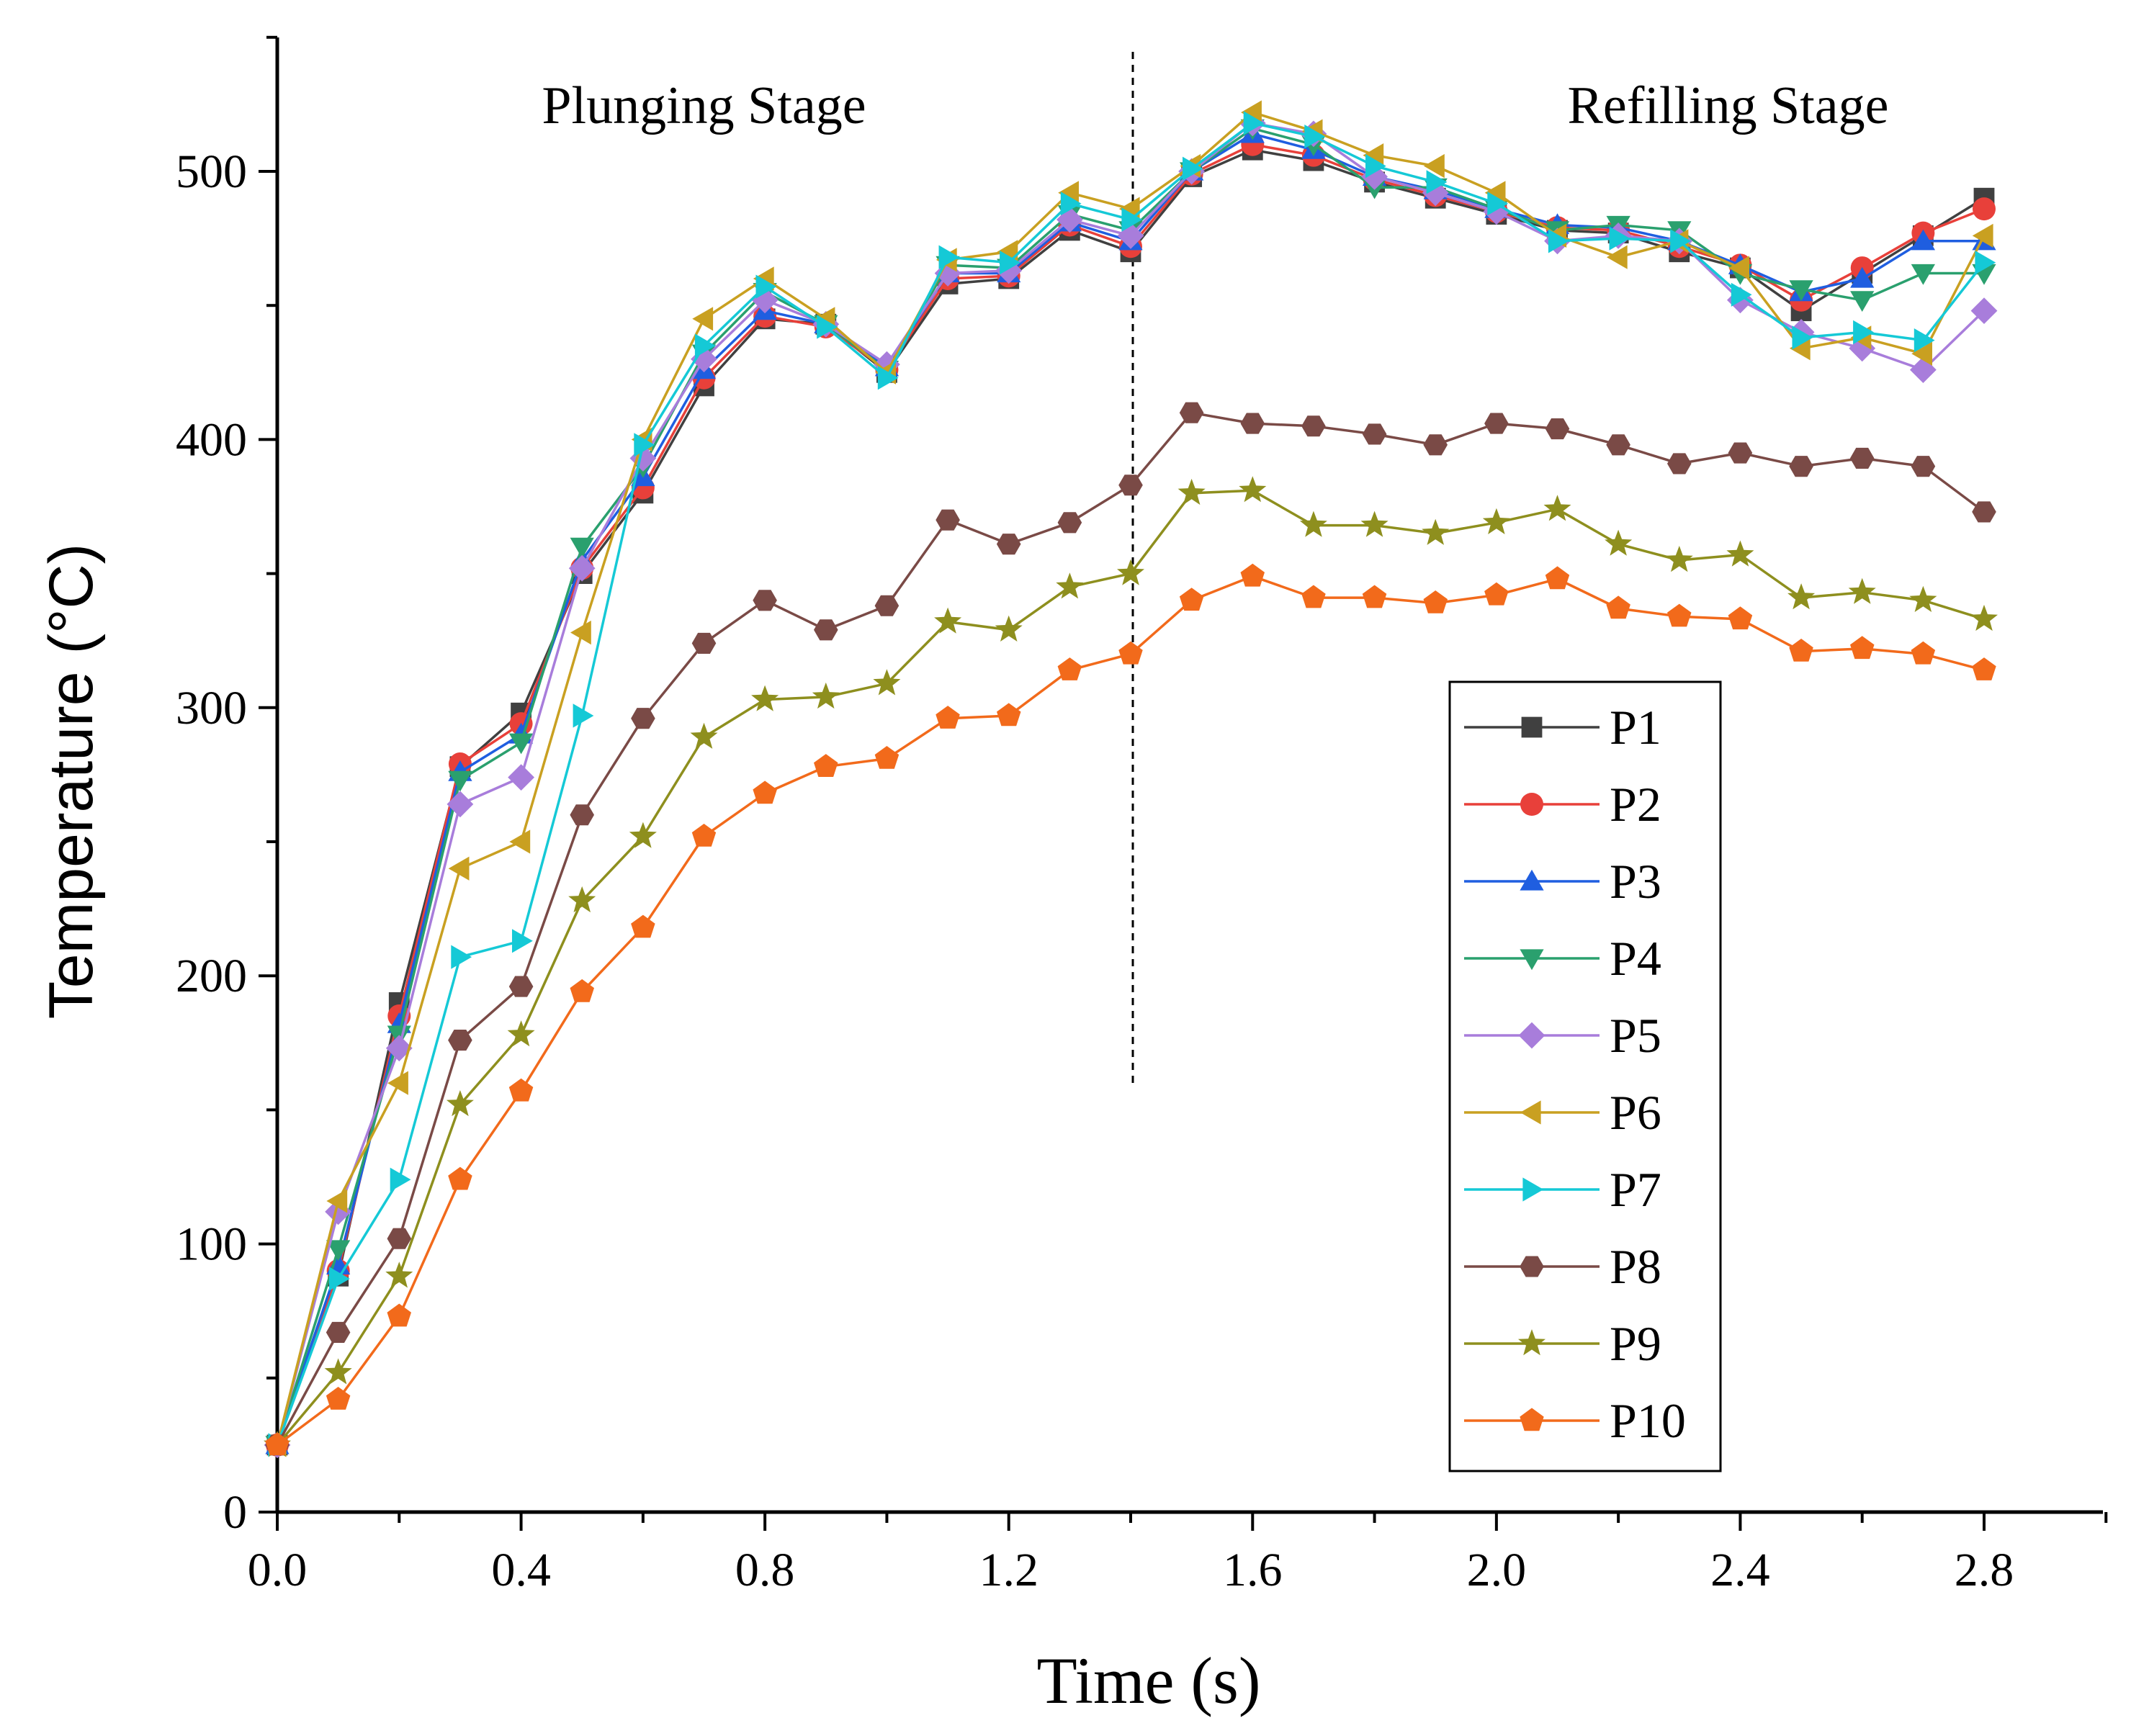 This screenshot has height=1736, width=2131. I want to click on plunging-stage-label: Plunging Stage, so click(704, 105).